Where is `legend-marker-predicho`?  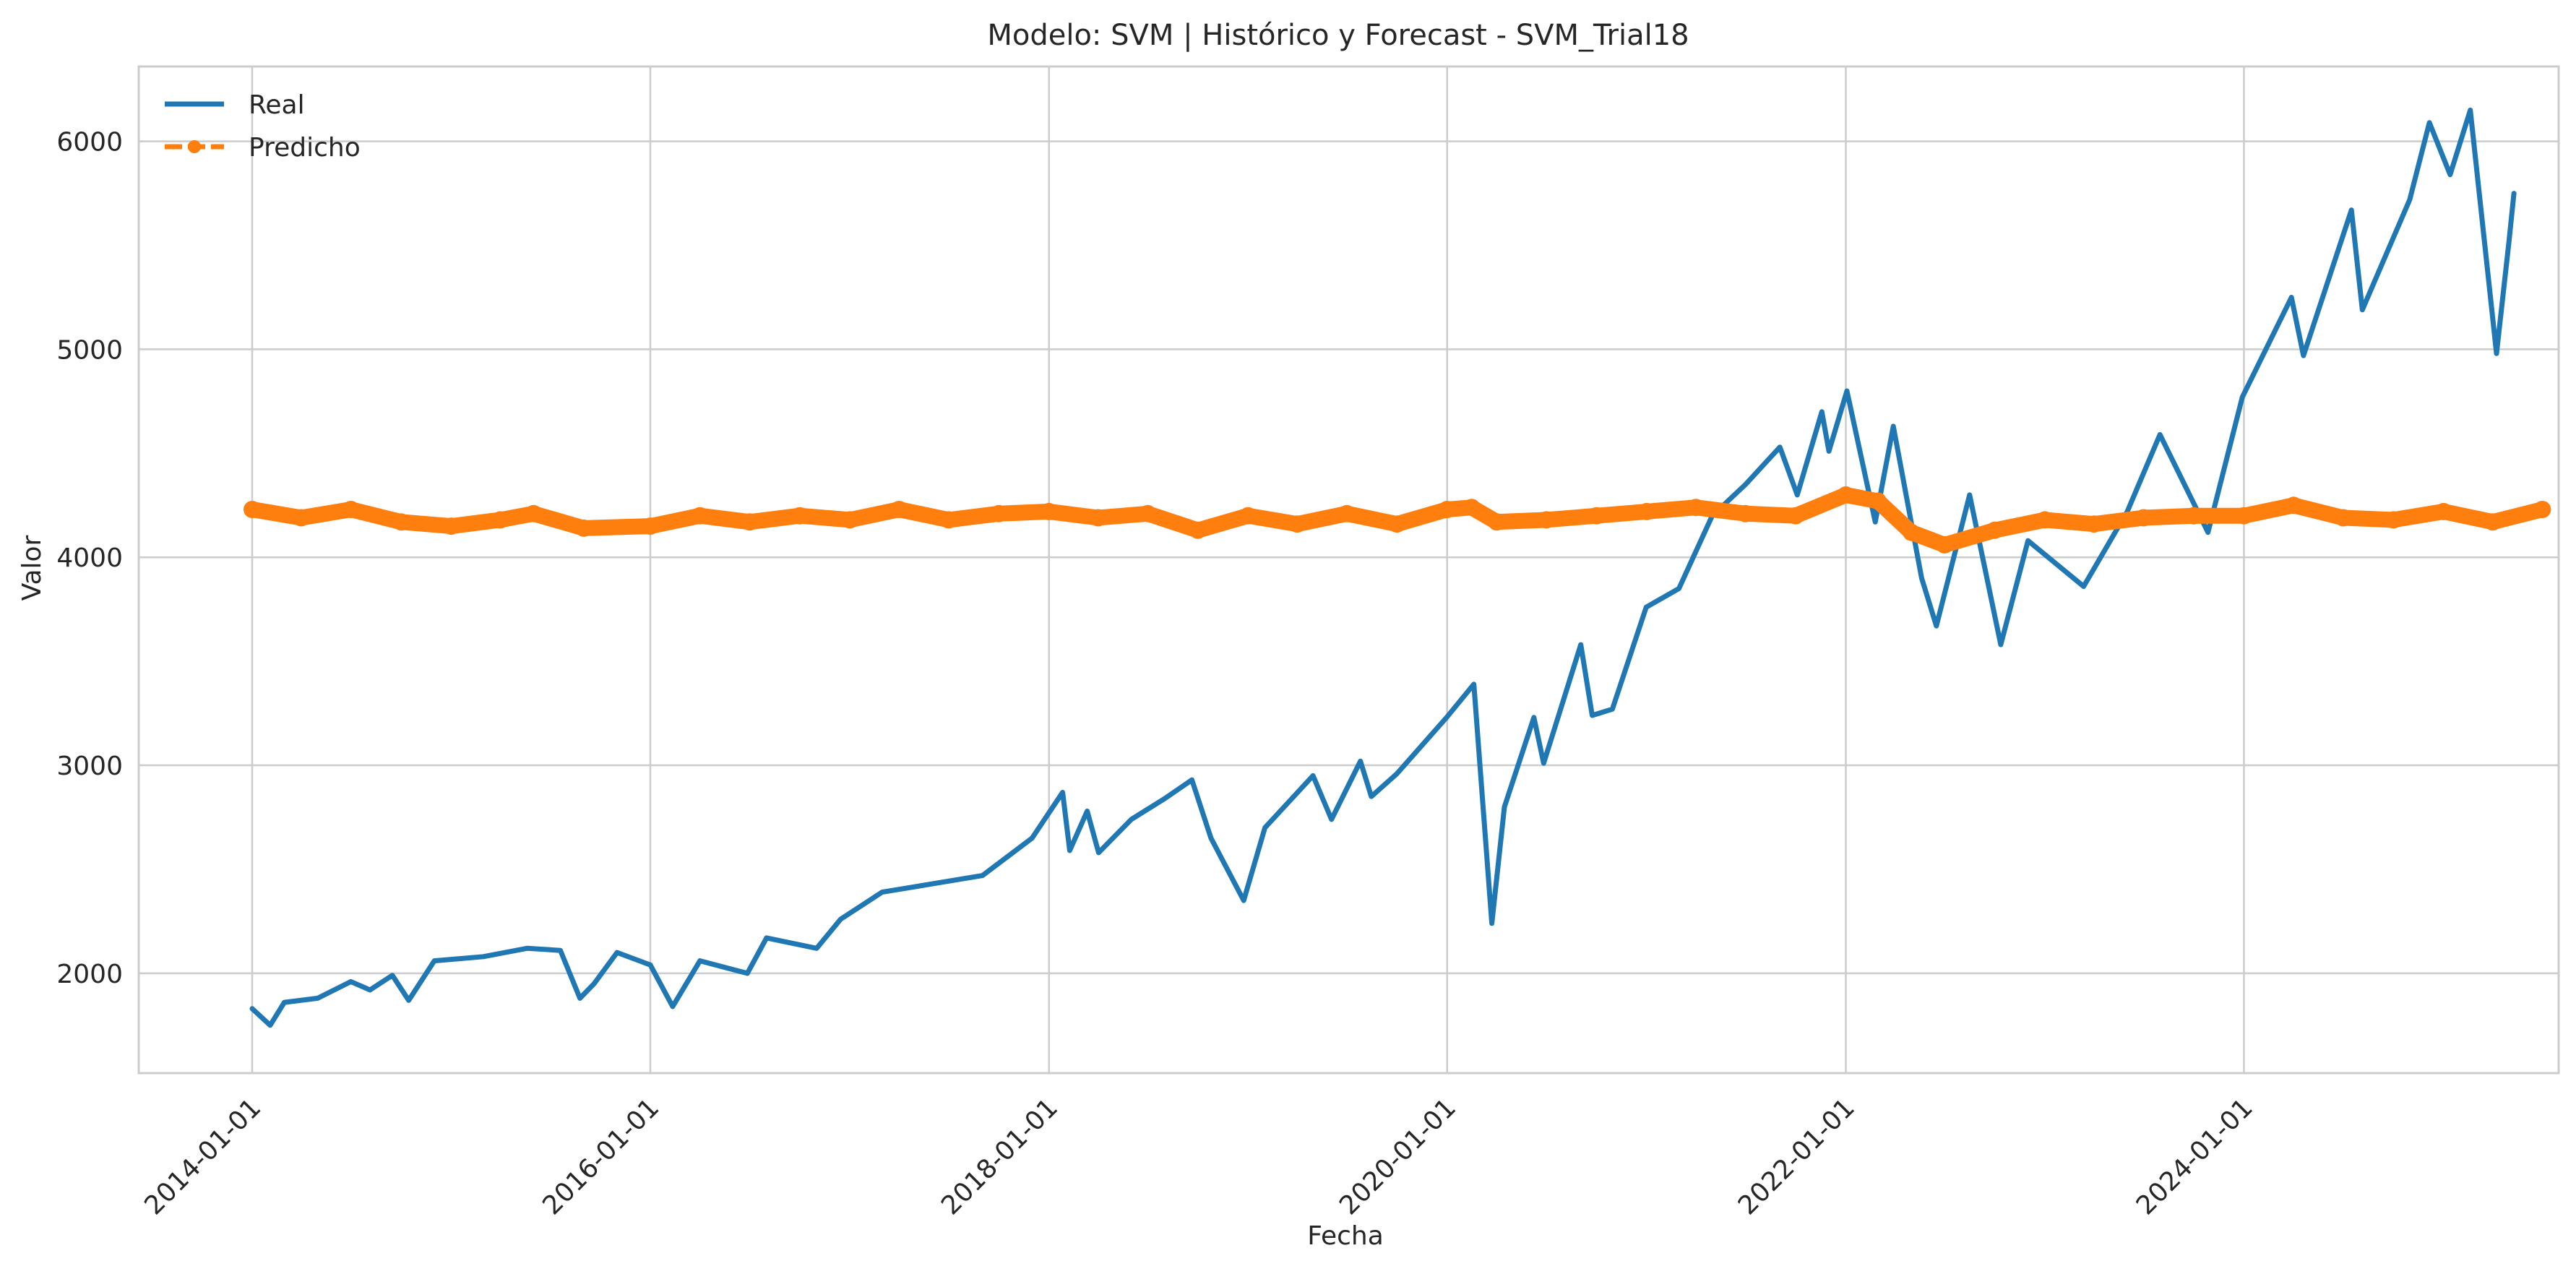 legend-marker-predicho is located at coordinates (194, 146).